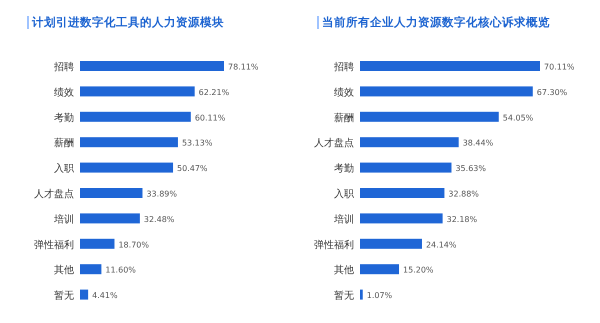 This screenshot has width=600, height=323. Describe the element at coordinates (418, 270) in the screenshot. I see `data-label: 15.20%` at that location.